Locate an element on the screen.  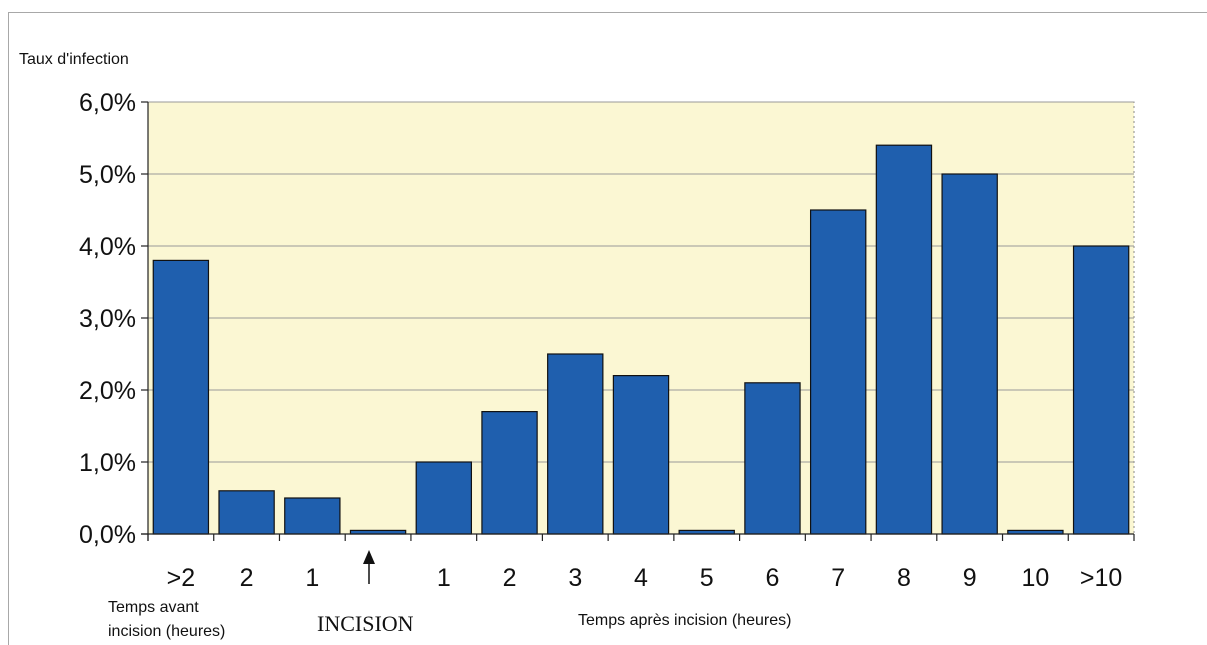
y-tick-label: 1,0% is located at coordinates (107, 463).